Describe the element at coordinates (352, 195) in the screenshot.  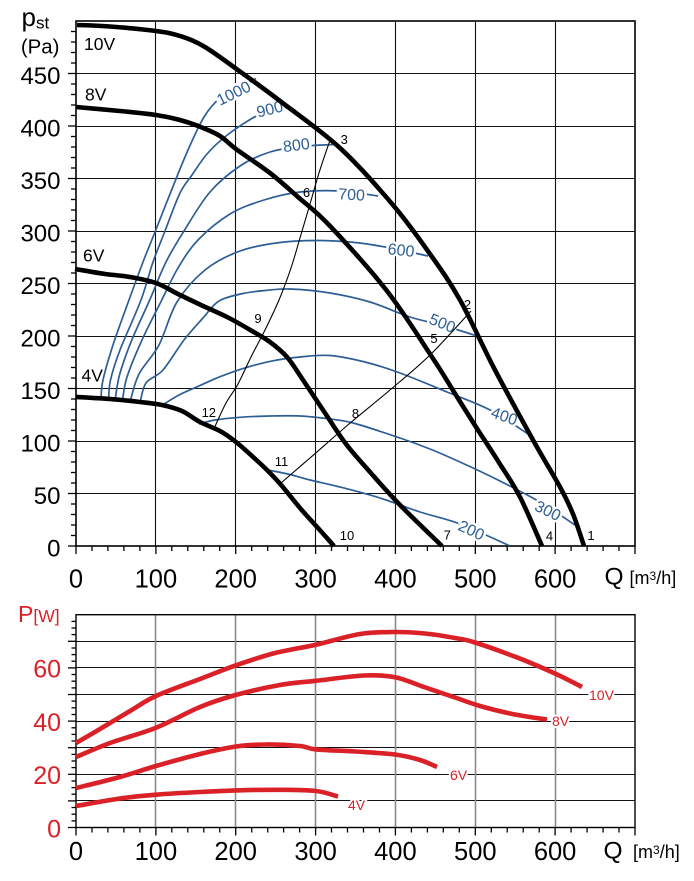
I see `svg-text: 700` at that location.